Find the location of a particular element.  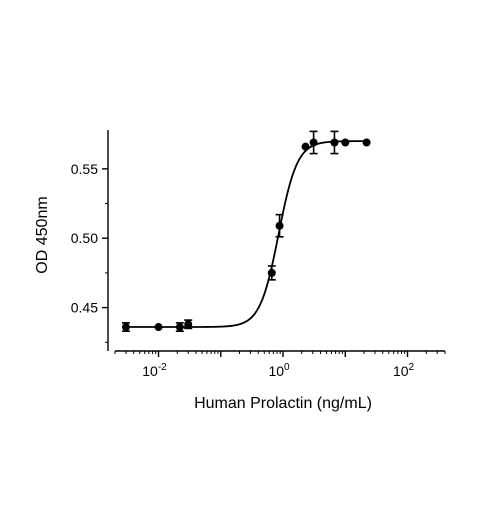

x-tick-label: 102 is located at coordinates (404, 370).